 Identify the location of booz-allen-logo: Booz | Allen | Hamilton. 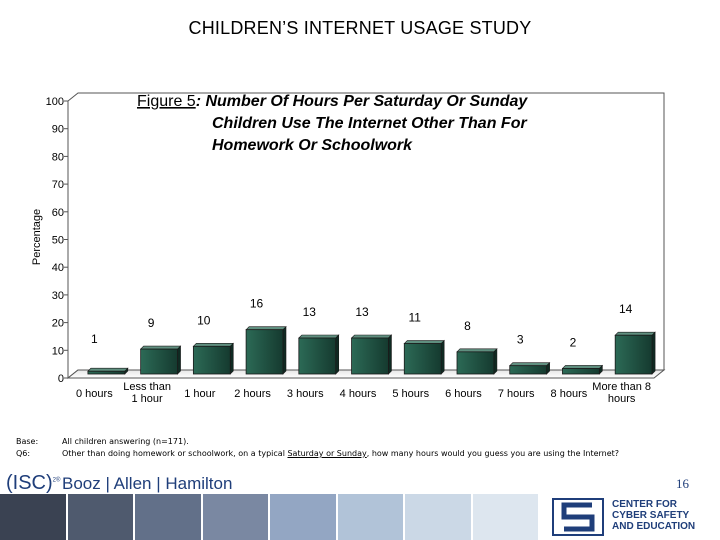
(147, 483).